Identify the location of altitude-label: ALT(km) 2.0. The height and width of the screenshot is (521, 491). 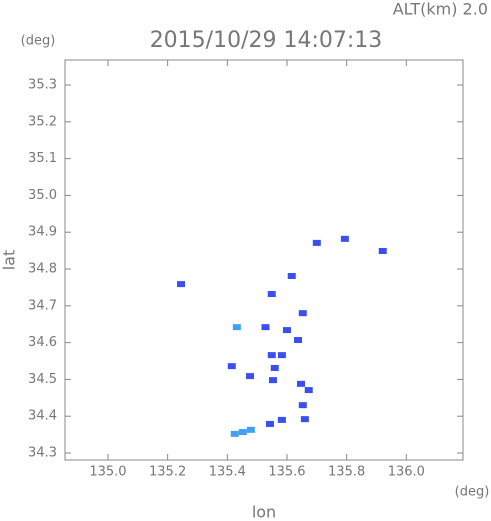
(440, 9).